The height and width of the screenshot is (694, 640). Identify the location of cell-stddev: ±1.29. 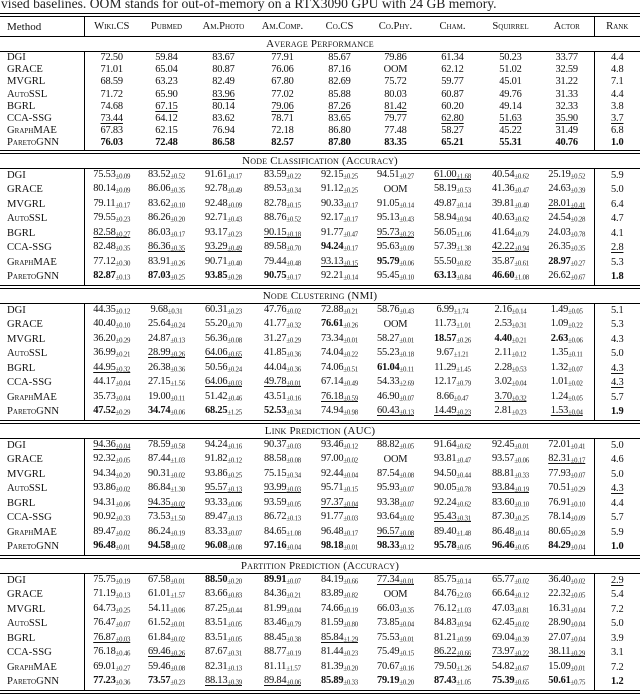
(350, 639).